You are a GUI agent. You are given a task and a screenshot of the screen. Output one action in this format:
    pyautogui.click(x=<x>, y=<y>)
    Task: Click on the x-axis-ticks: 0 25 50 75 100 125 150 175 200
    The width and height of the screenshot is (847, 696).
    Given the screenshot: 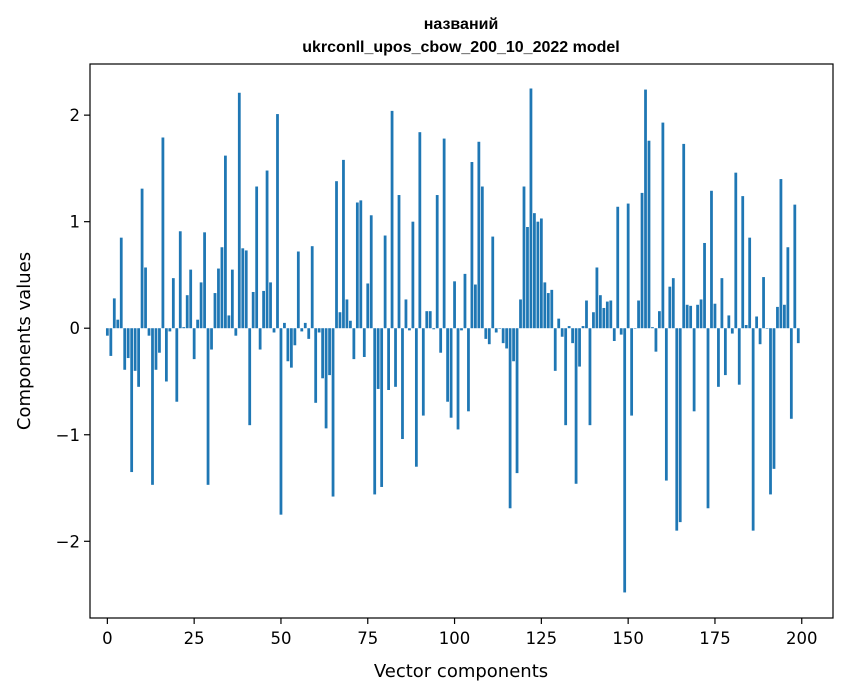 What is the action you would take?
    pyautogui.click(x=460, y=633)
    